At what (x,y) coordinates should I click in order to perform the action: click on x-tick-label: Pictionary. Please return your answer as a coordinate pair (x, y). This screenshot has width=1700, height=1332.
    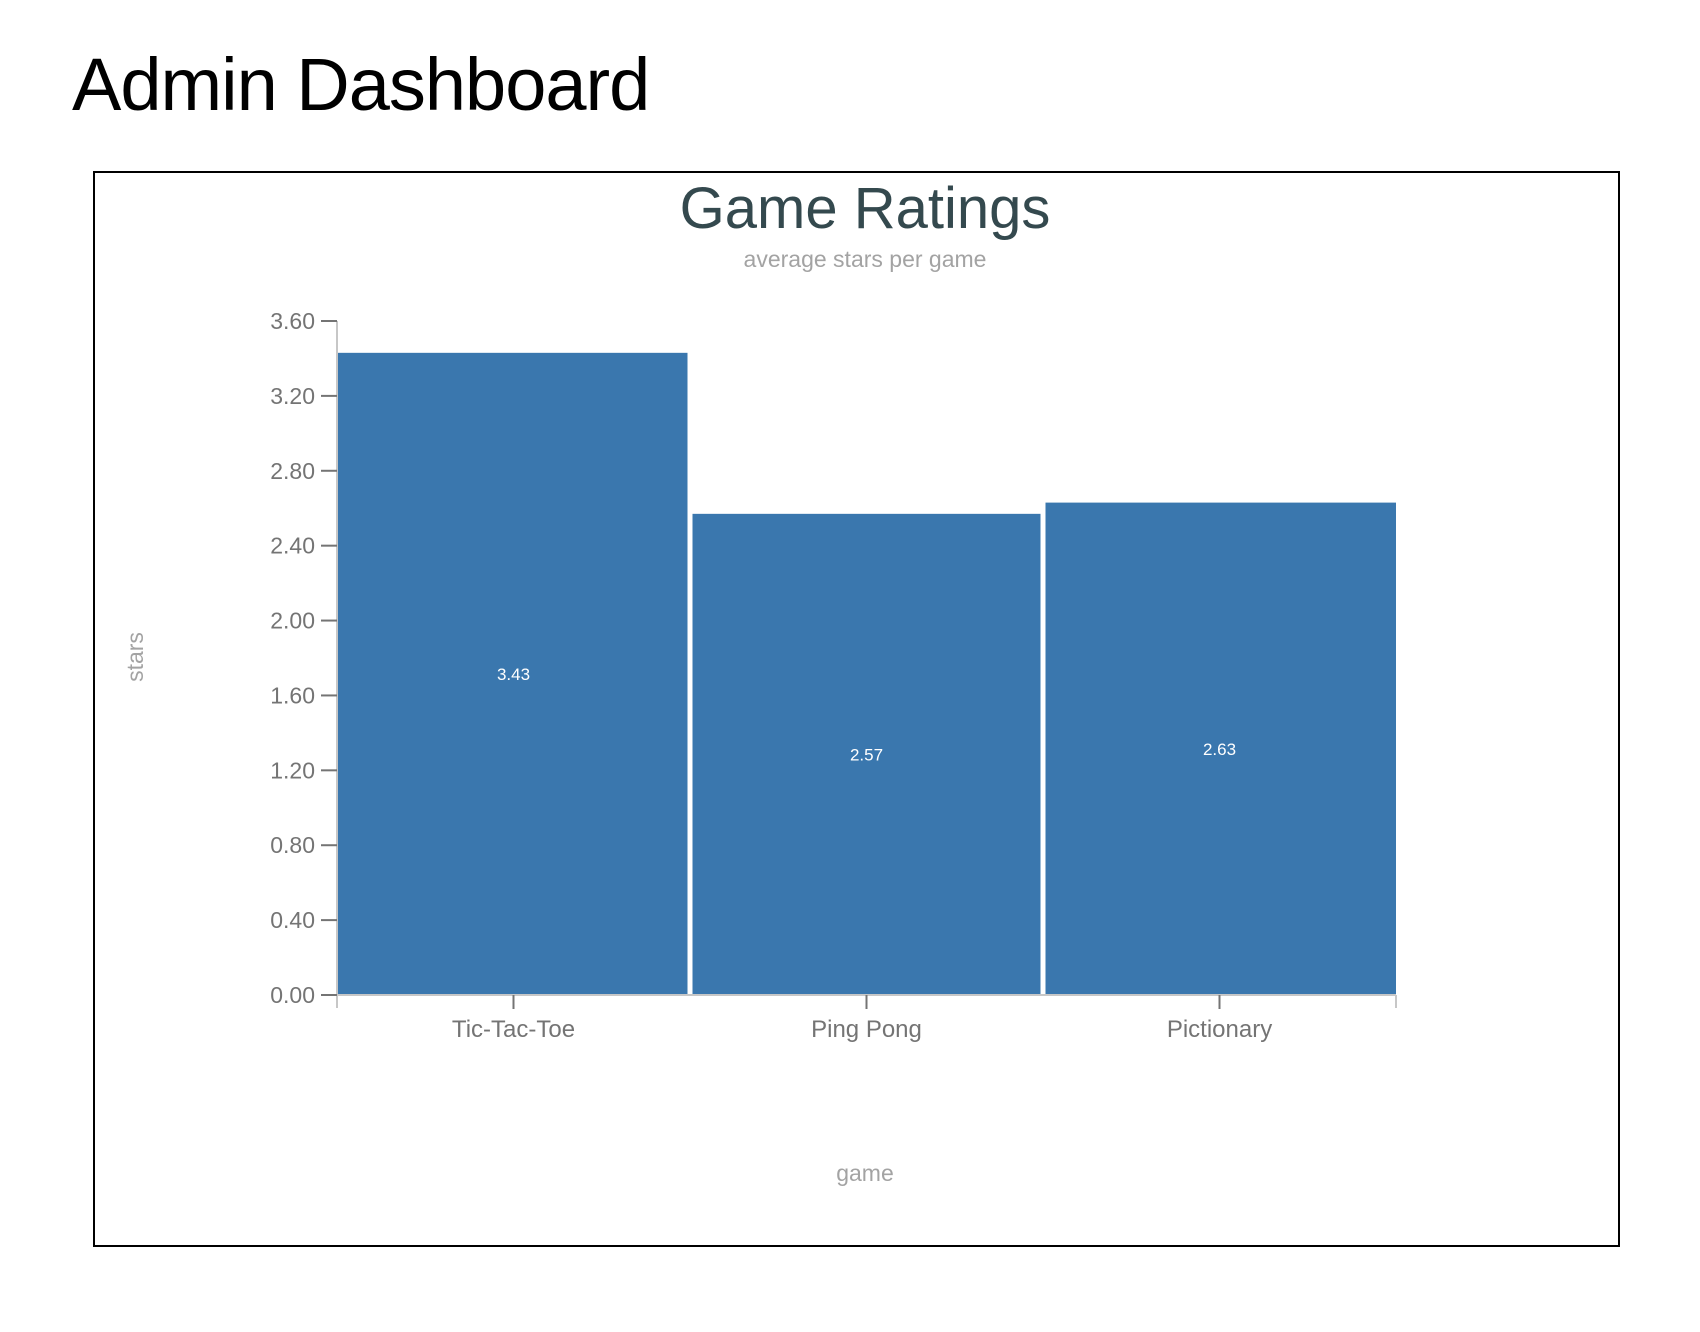
    Looking at the image, I should click on (1219, 1029).